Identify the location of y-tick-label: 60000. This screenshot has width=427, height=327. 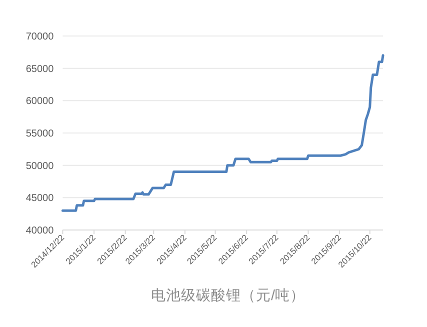
(40, 102).